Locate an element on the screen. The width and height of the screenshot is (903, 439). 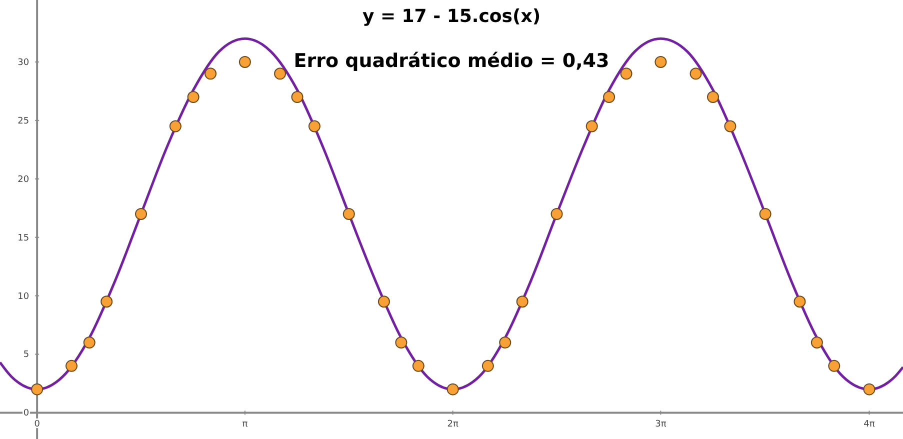
y-tick-label: 10 is located at coordinates (24, 297).